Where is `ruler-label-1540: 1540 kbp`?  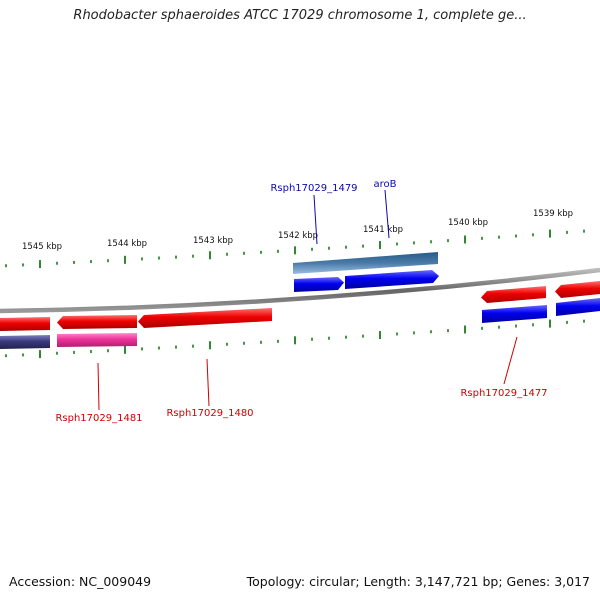 ruler-label-1540: 1540 kbp is located at coordinates (468, 223).